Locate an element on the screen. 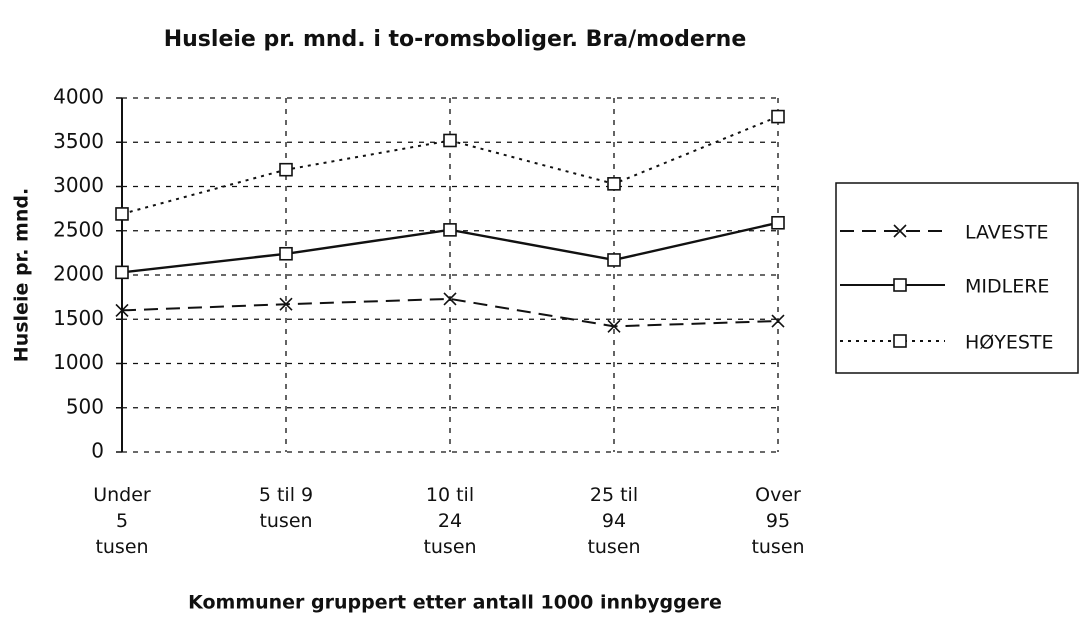 The width and height of the screenshot is (1080, 617). y-axis-label: Husleie pr. mnd. is located at coordinates (22, 275).